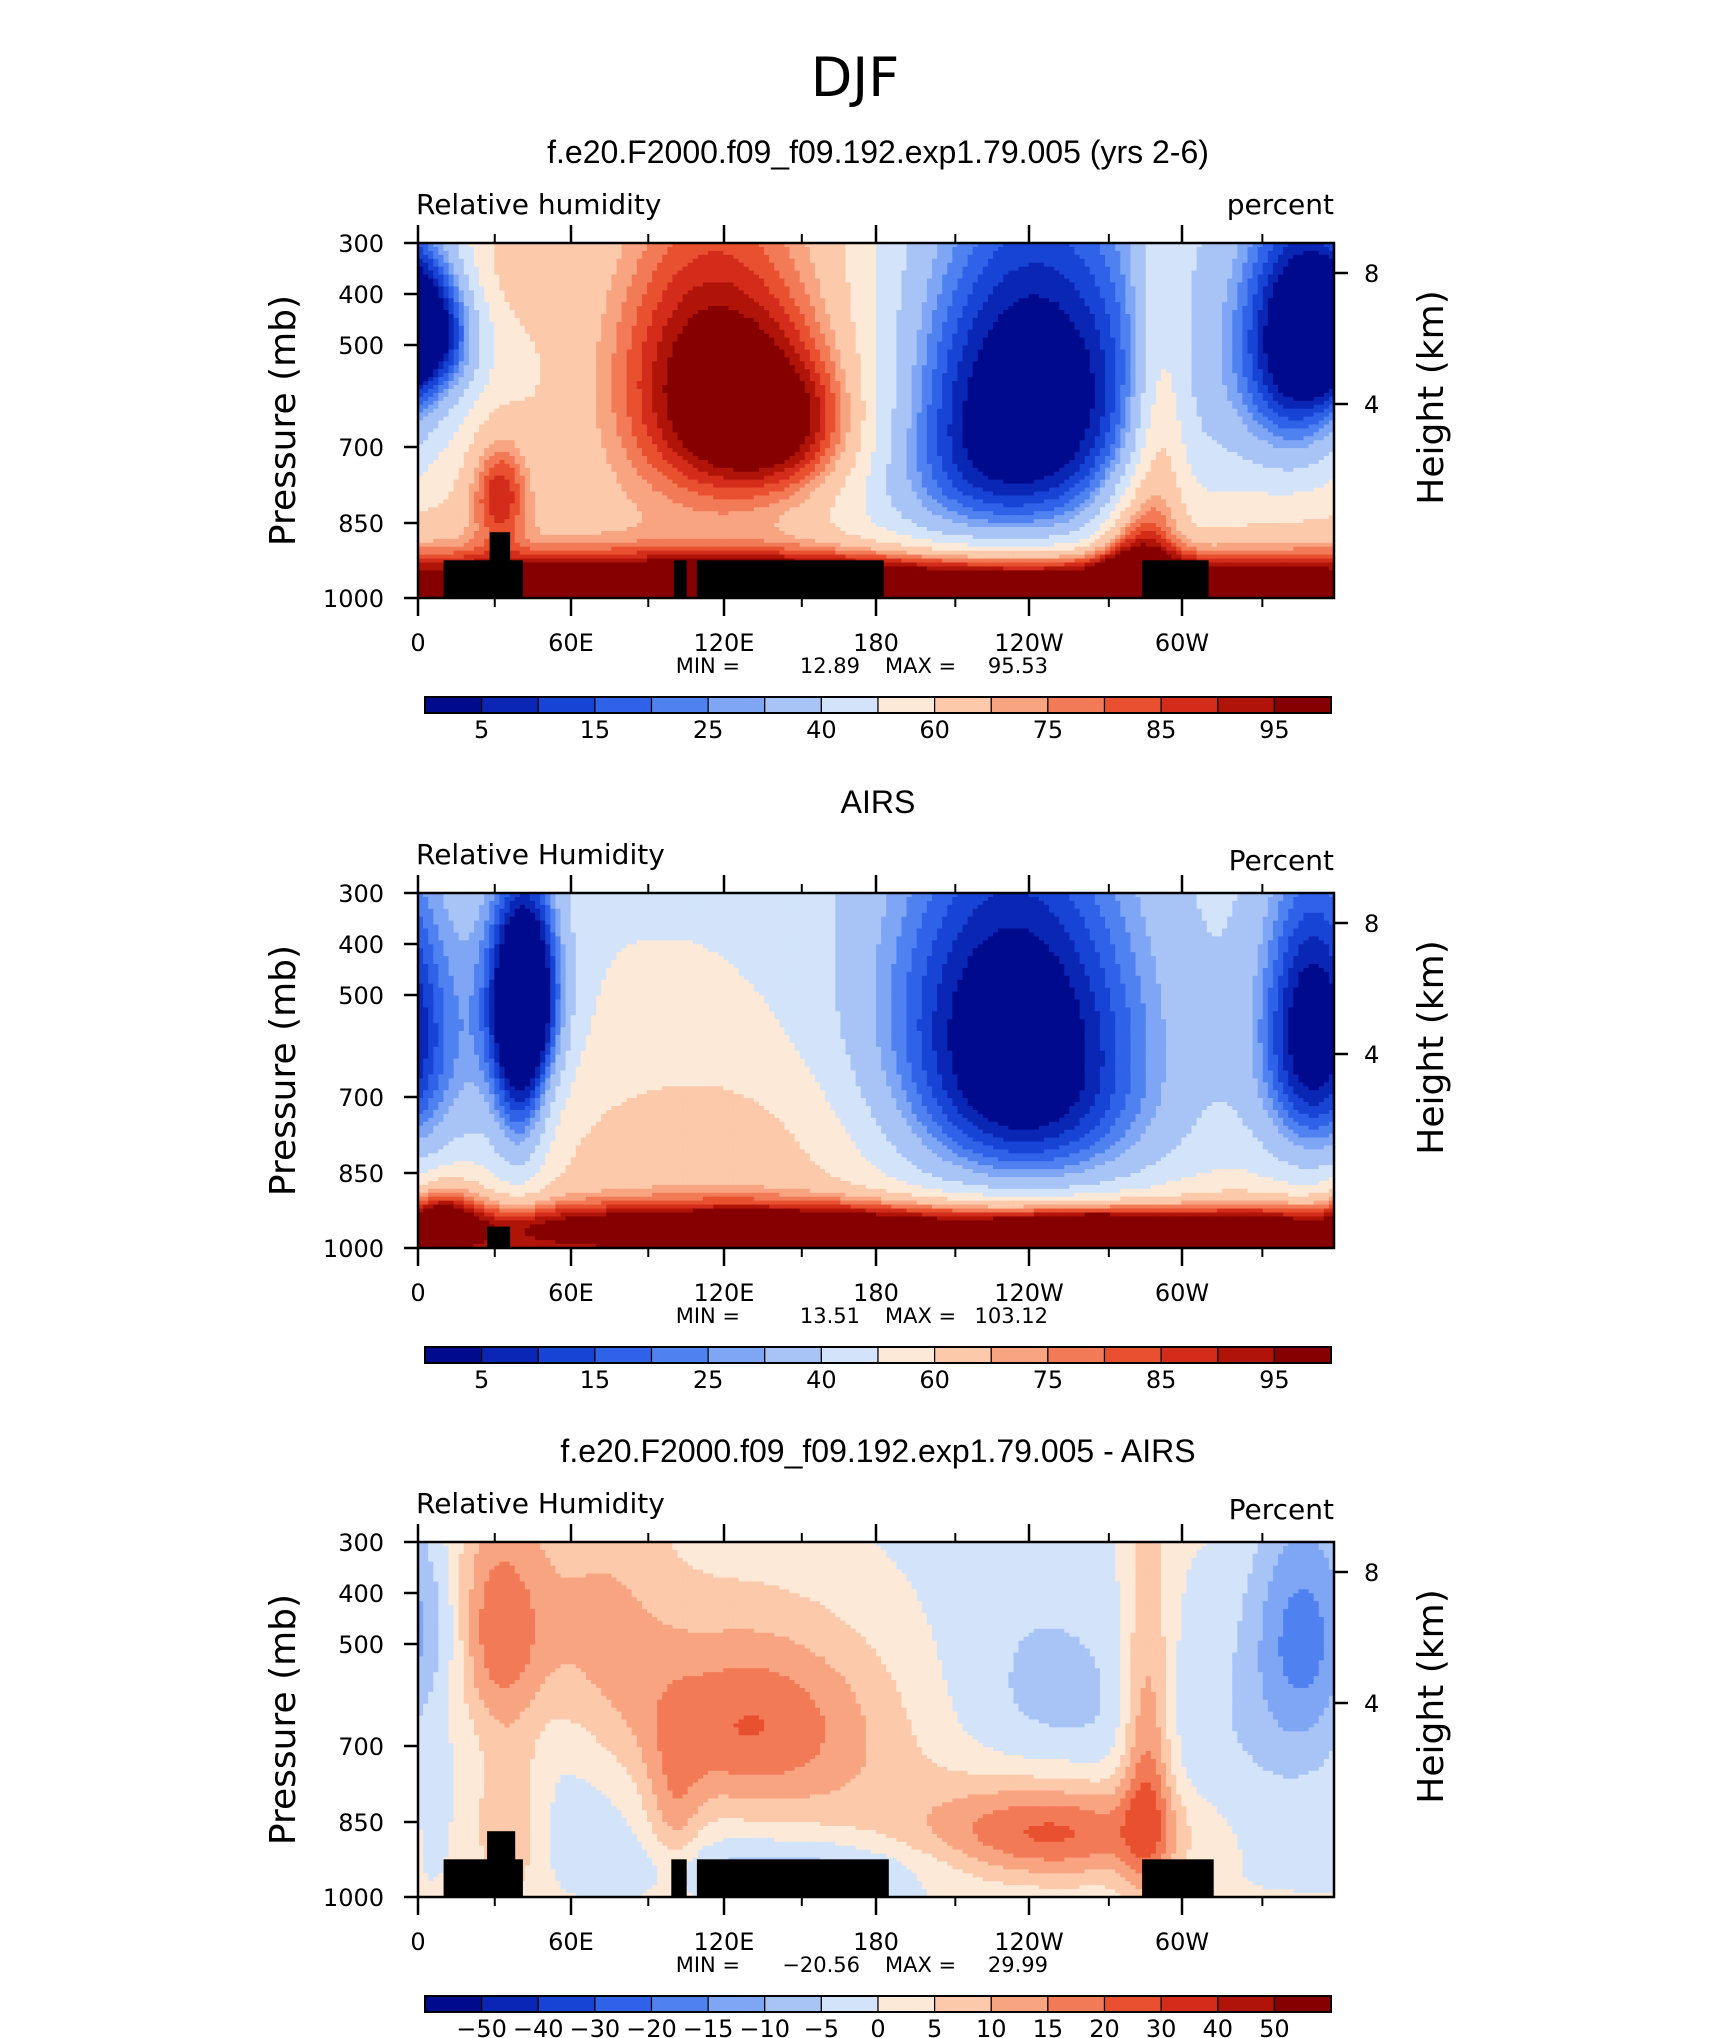 Image resolution: width=1710 pixels, height=2038 pixels. Describe the element at coordinates (1161, 730) in the screenshot. I see `colorbar-label: 85` at that location.